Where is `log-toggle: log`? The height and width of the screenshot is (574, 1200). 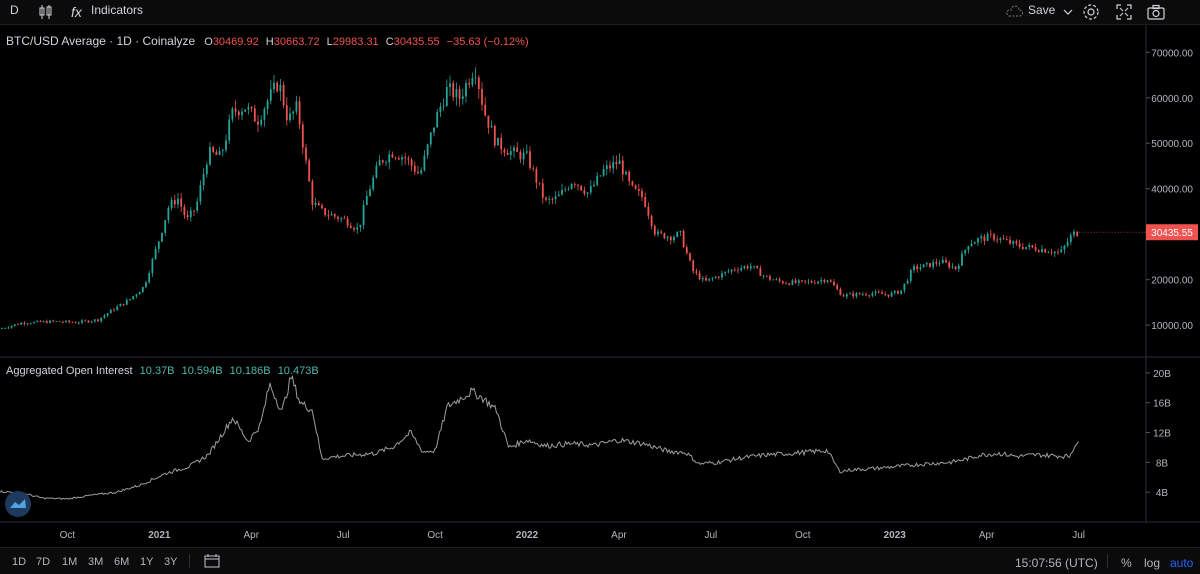
log-toggle: log is located at coordinates (1152, 563).